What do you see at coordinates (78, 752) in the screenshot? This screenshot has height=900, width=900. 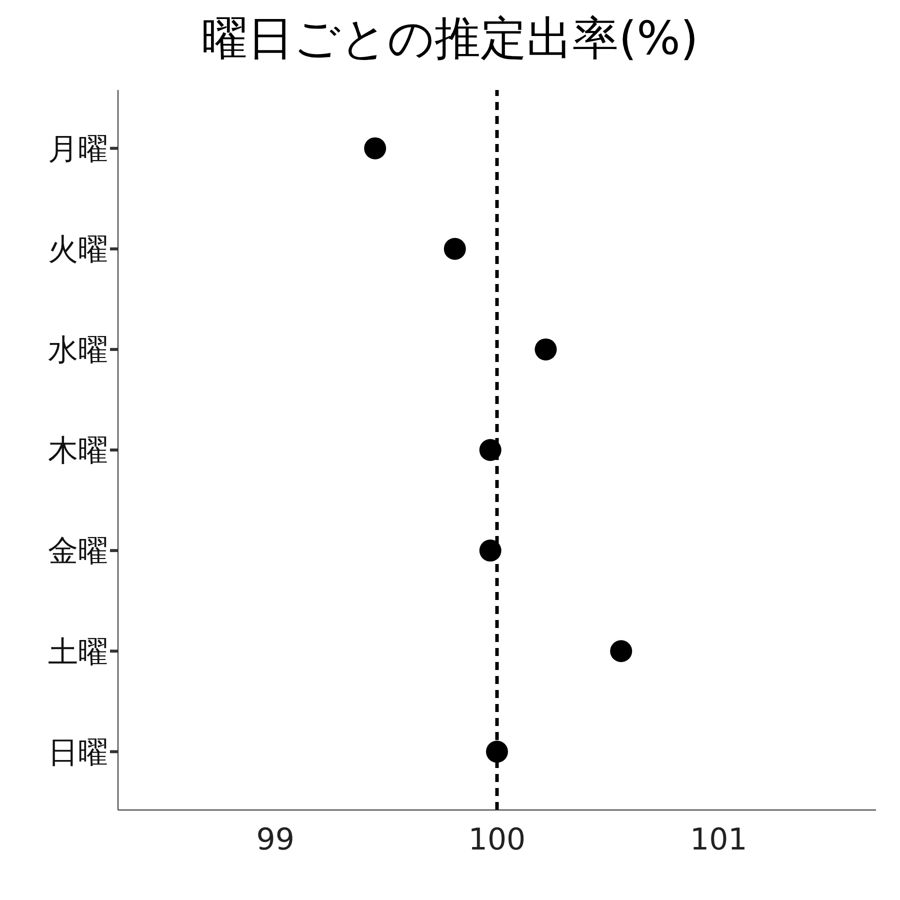 I see `y-tick-label: 日曜` at bounding box center [78, 752].